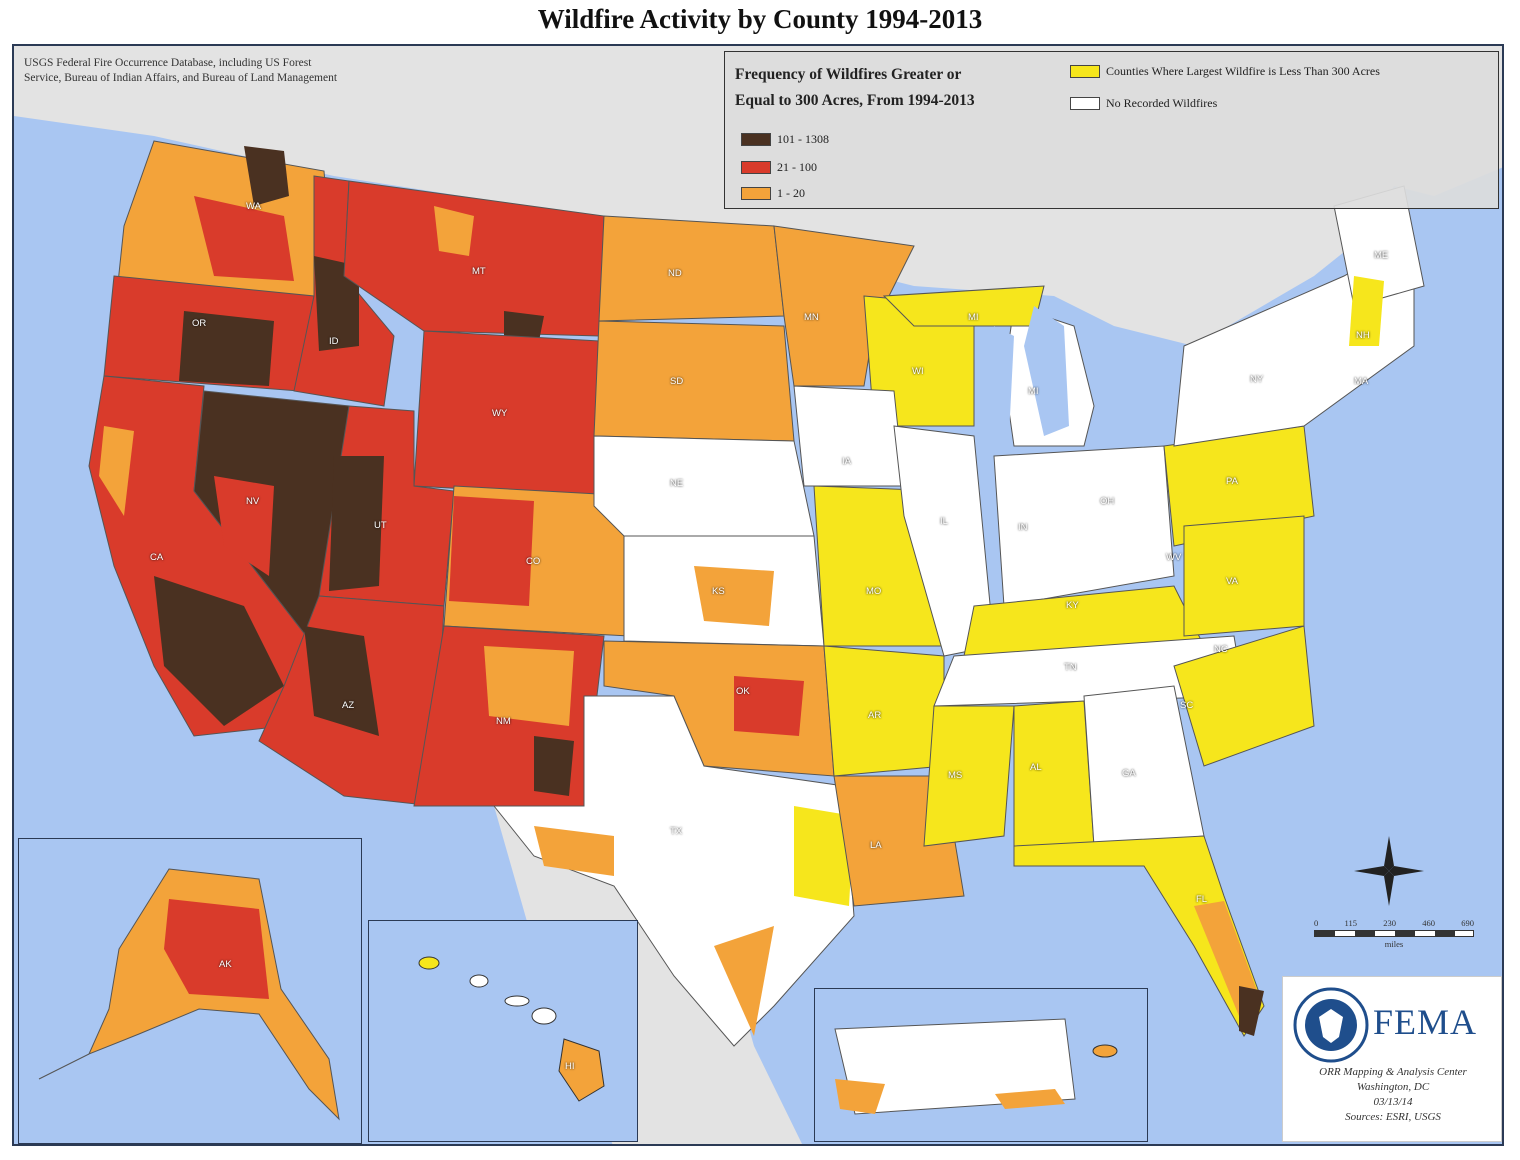 The height and width of the screenshot is (1160, 1520). I want to click on state-label-mo: MO, so click(874, 591).